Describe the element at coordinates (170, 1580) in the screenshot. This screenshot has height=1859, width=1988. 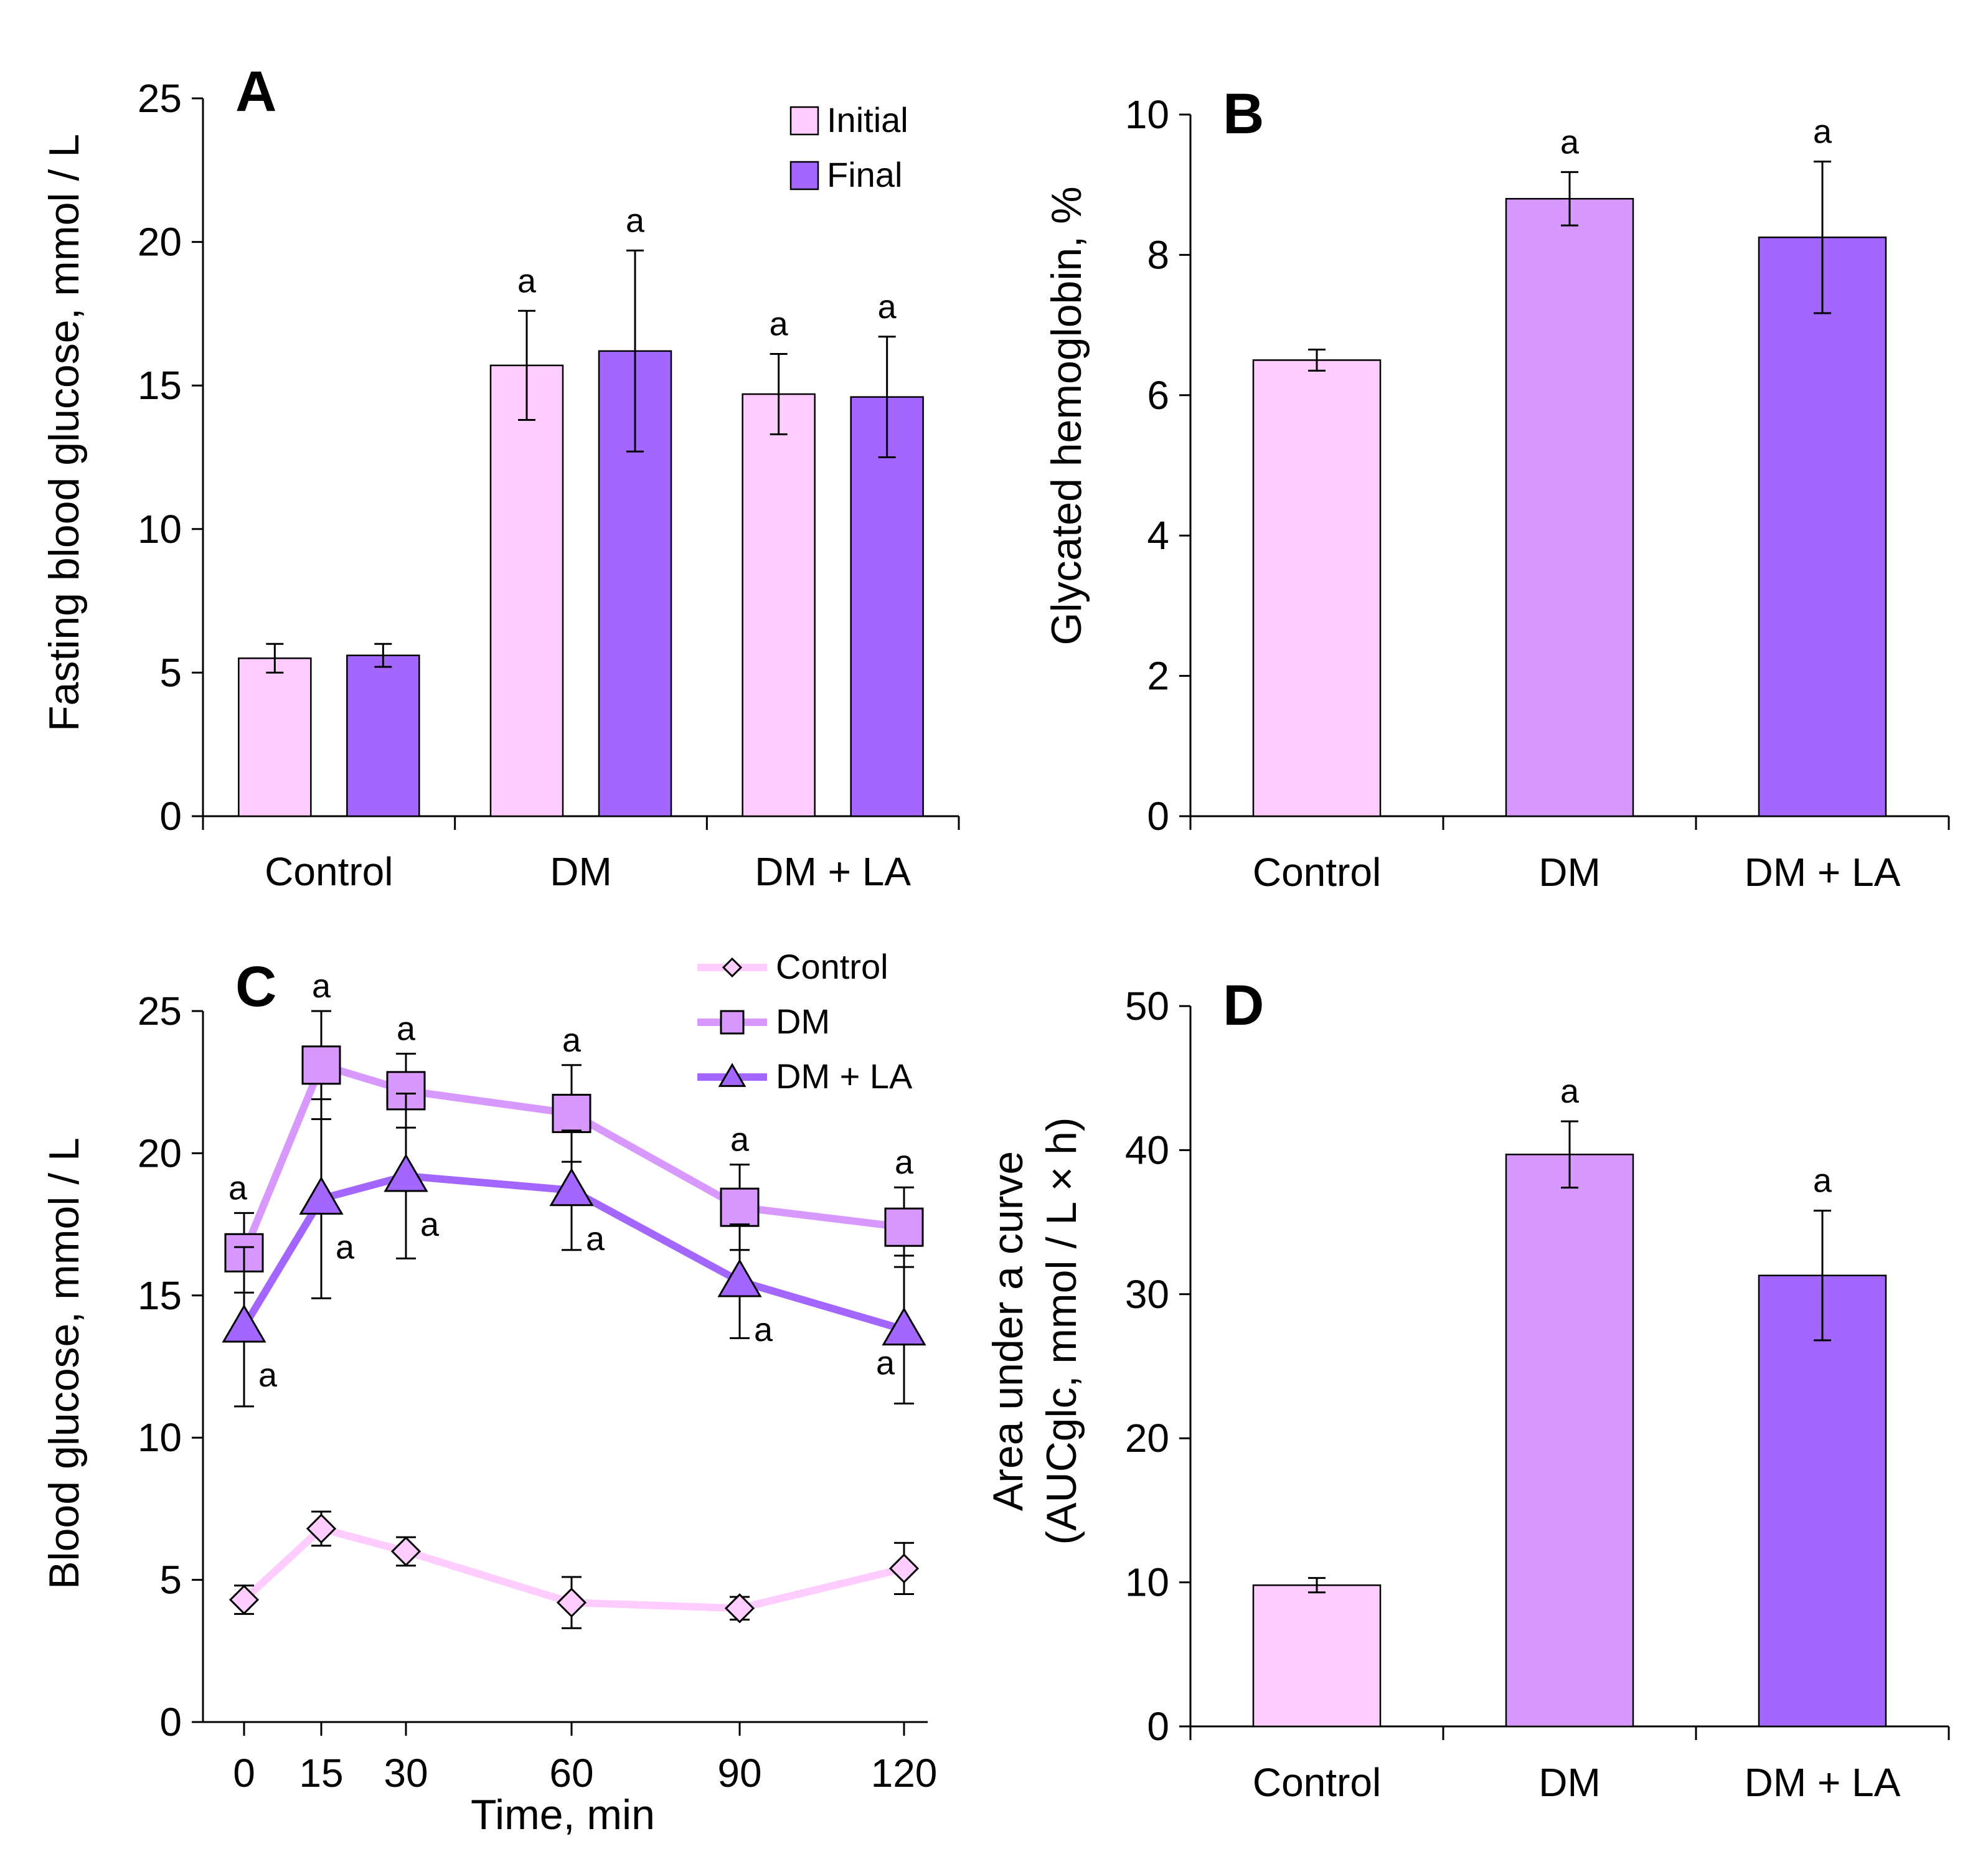
I see `y-tick-label: 5` at that location.